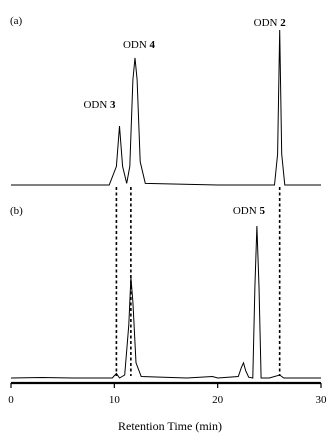 This screenshot has width=329, height=437. Describe the element at coordinates (167, 407) in the screenshot. I see `x-axis: 0 10 20 30 Retention Time (min)` at that location.